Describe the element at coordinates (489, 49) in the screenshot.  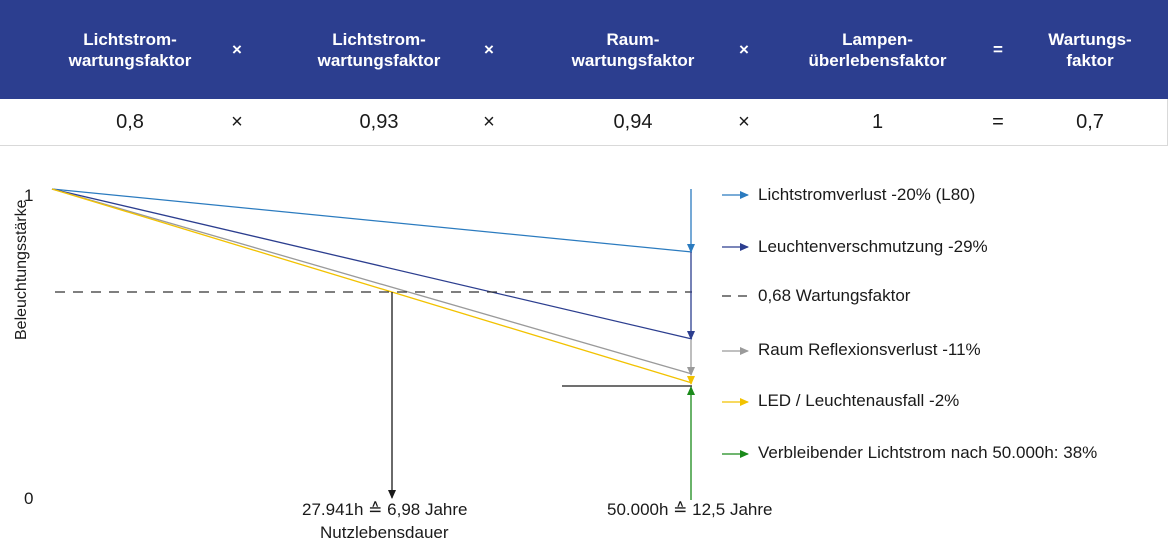
I see `header-operator-multiply-2: ×` at that location.